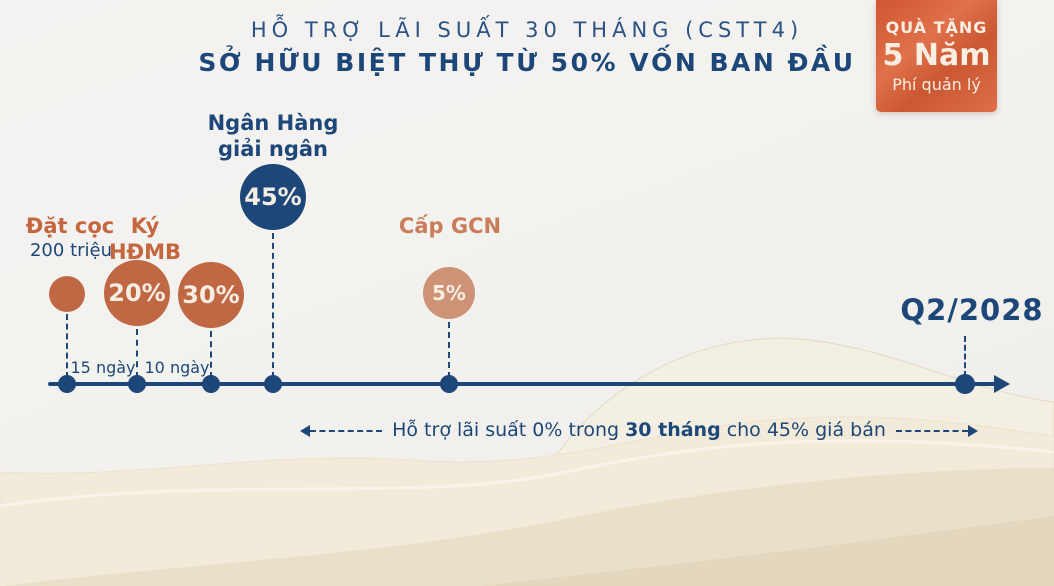 This screenshot has height=586, width=1054. What do you see at coordinates (67, 384) in the screenshot?
I see `timeline-dot-datcoc` at bounding box center [67, 384].